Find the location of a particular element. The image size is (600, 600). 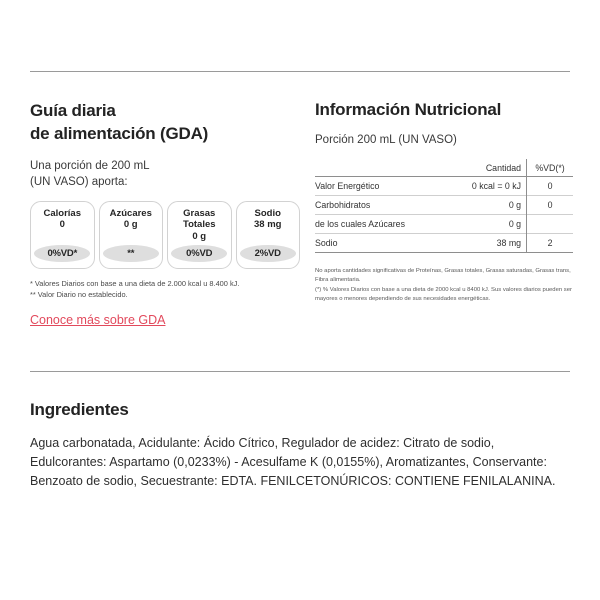

nutrition-table-head: Cantidad %VD(*) is located at coordinates (444, 168).